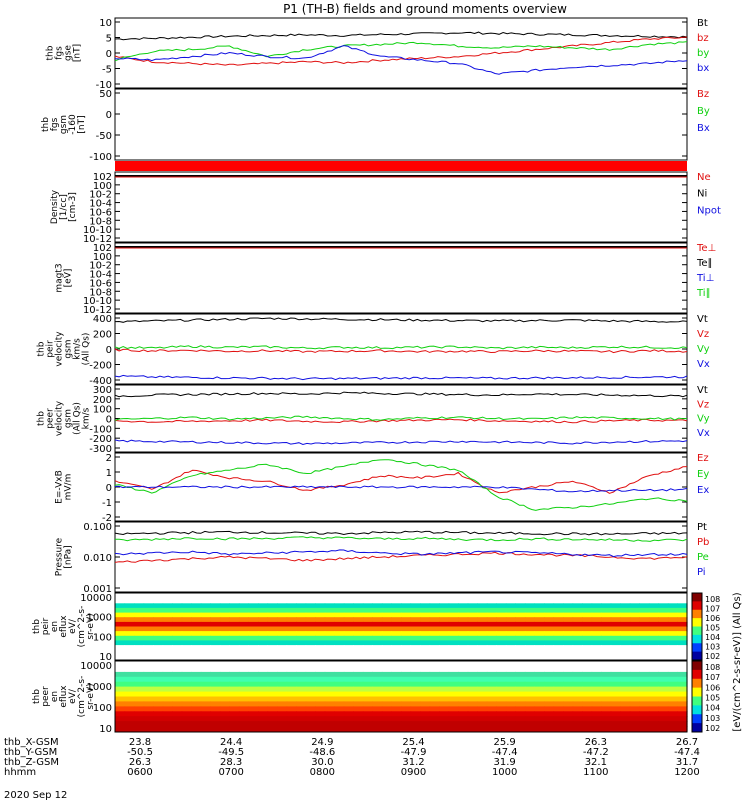 This screenshot has width=750, height=800. What do you see at coordinates (703, 111) in the screenshot?
I see `legend-entry: By` at bounding box center [703, 111].